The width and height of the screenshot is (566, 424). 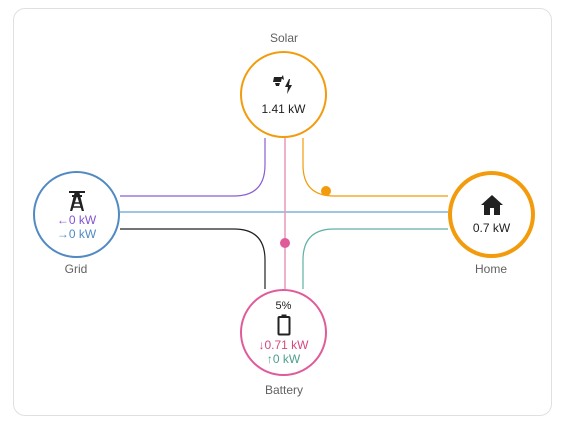 I want to click on grid-export-row: →0 kW, so click(x=76, y=234).